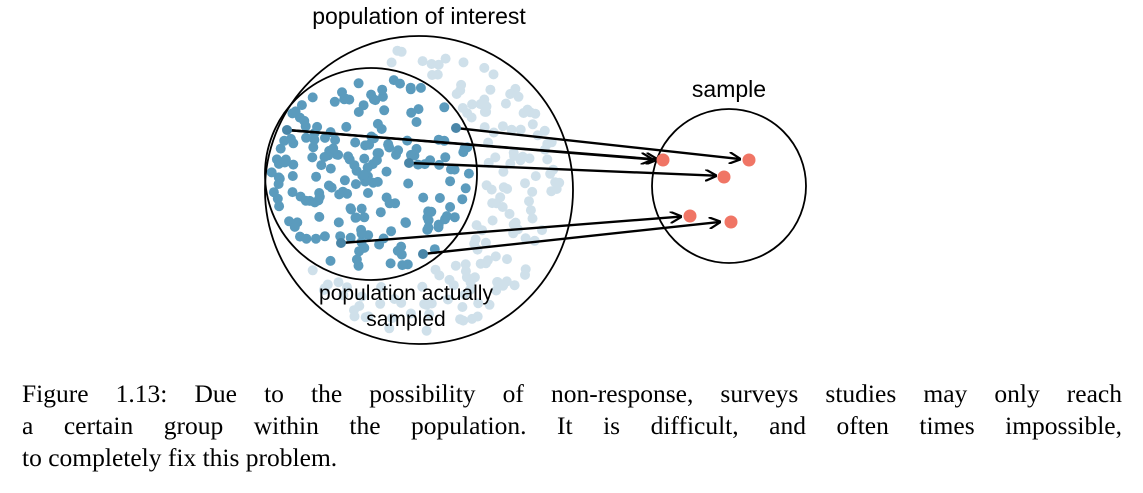 The height and width of the screenshot is (493, 1143). What do you see at coordinates (729, 186) in the screenshot?
I see `sample-circle` at bounding box center [729, 186].